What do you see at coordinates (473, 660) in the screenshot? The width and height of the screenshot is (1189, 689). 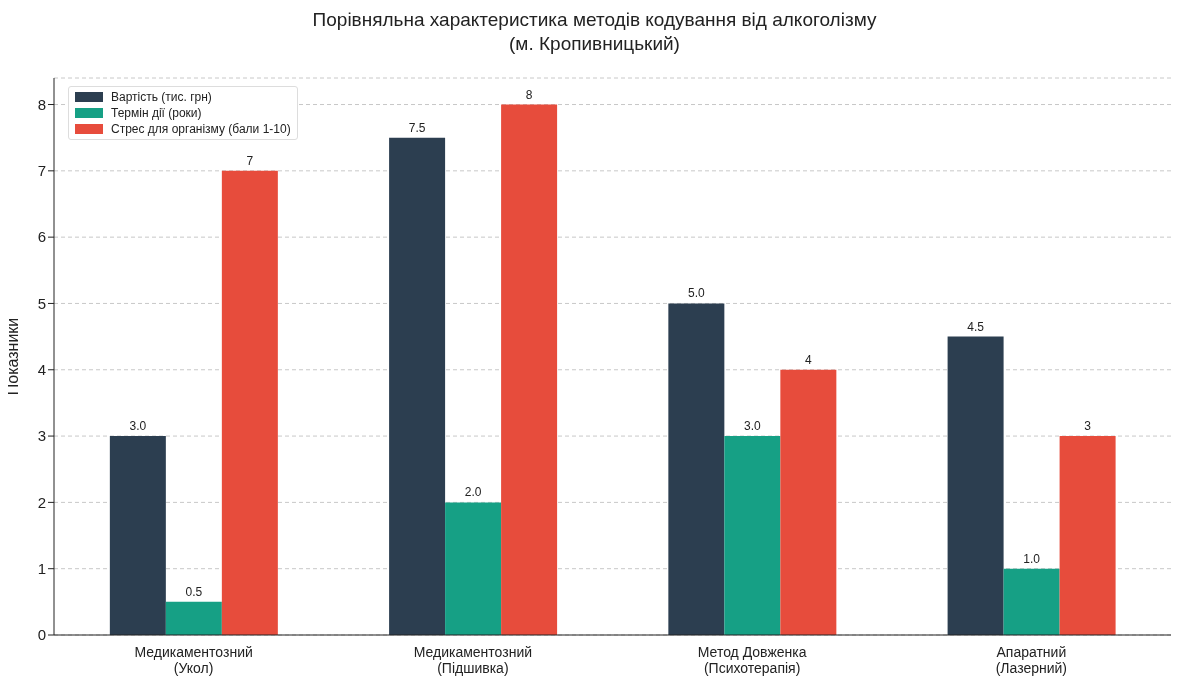 I see `x-tick-label: Медикаментозний (Підшивка)` at bounding box center [473, 660].